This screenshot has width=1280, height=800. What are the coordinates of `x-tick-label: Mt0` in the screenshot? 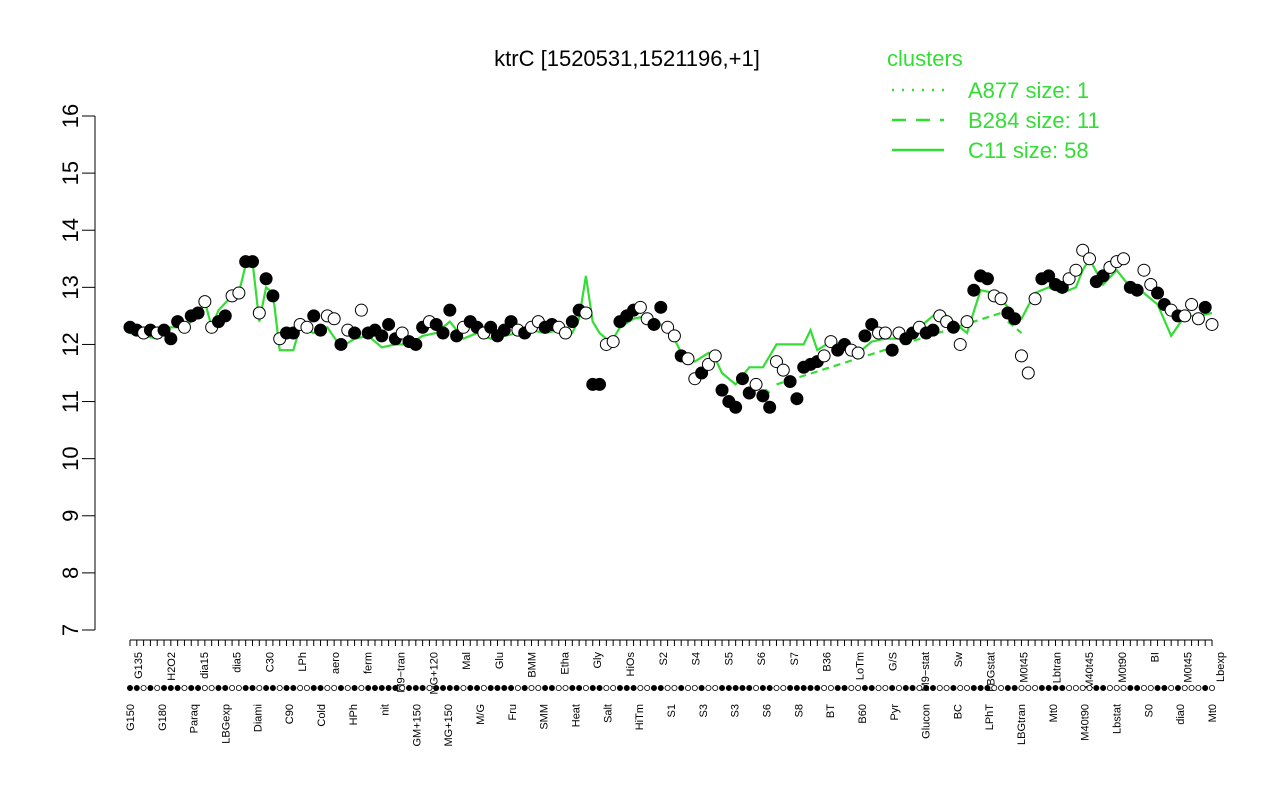 It's located at (1213, 713).